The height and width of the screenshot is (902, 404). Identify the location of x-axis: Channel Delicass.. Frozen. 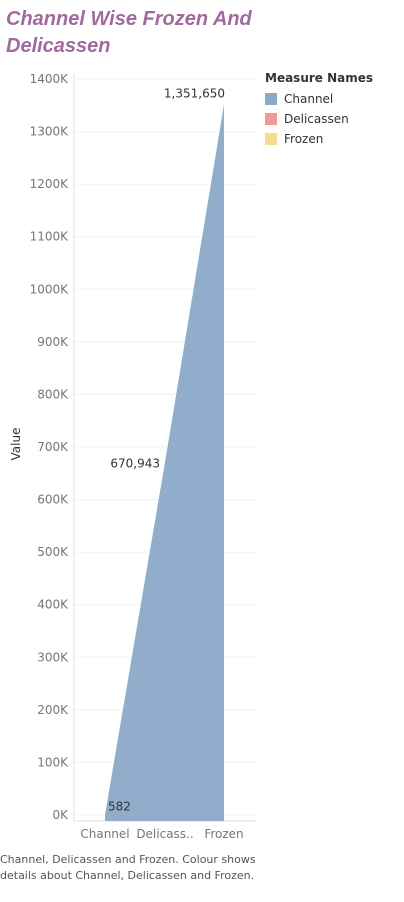
(165, 830).